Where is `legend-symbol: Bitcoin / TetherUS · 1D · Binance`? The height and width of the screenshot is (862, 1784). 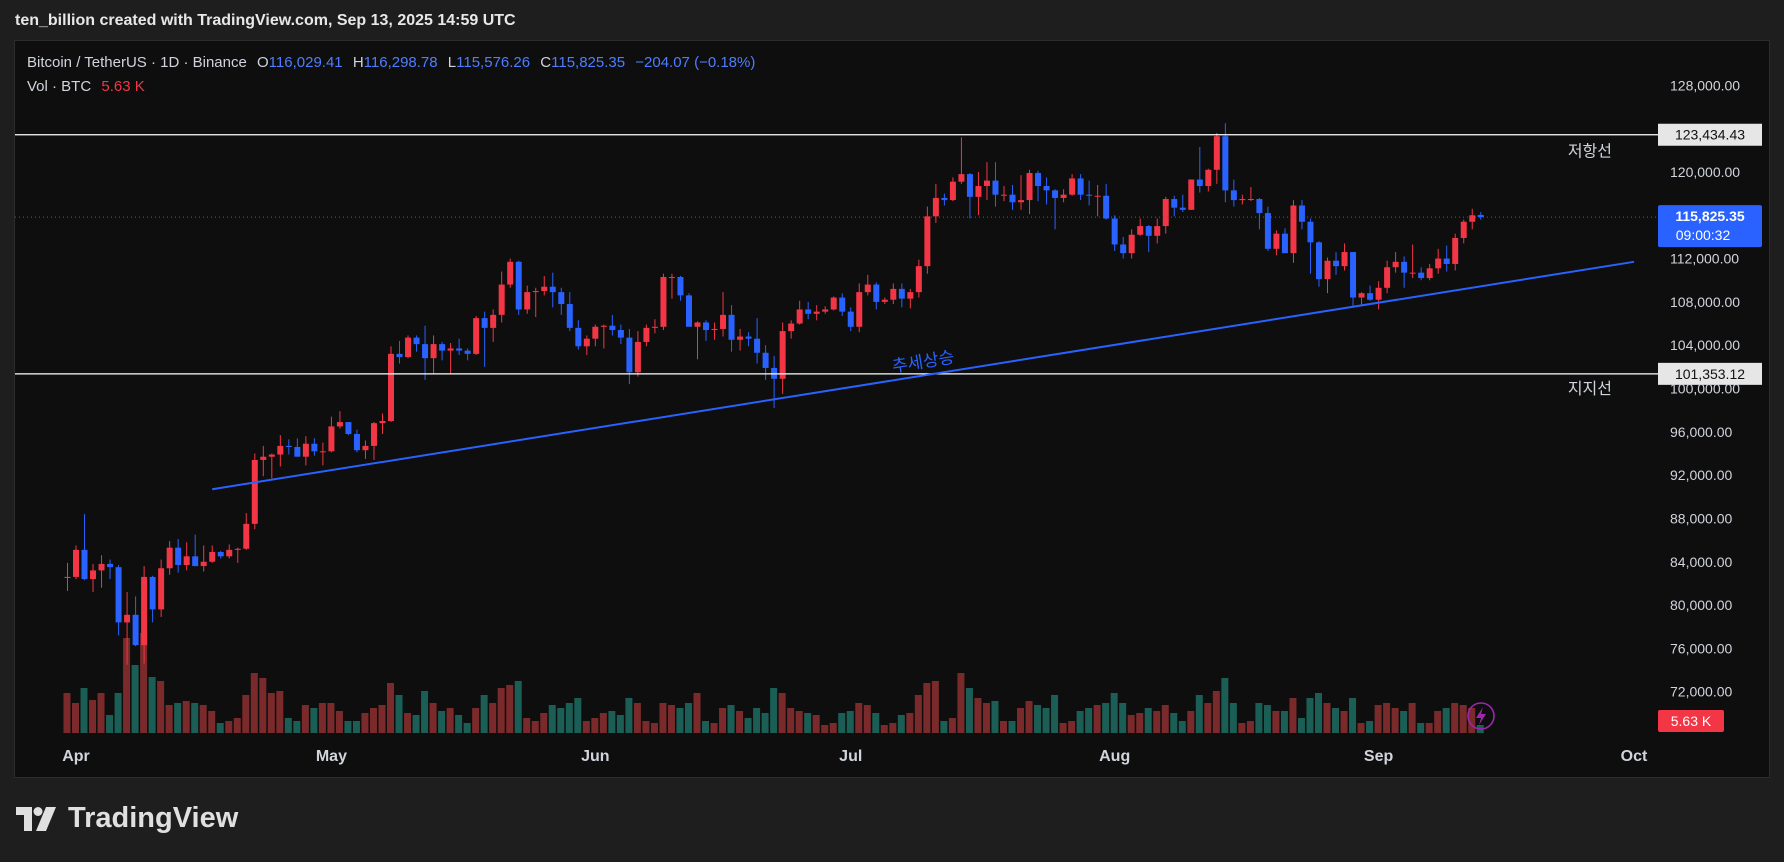
legend-symbol: Bitcoin / TetherUS · 1D · Binance is located at coordinates (137, 62).